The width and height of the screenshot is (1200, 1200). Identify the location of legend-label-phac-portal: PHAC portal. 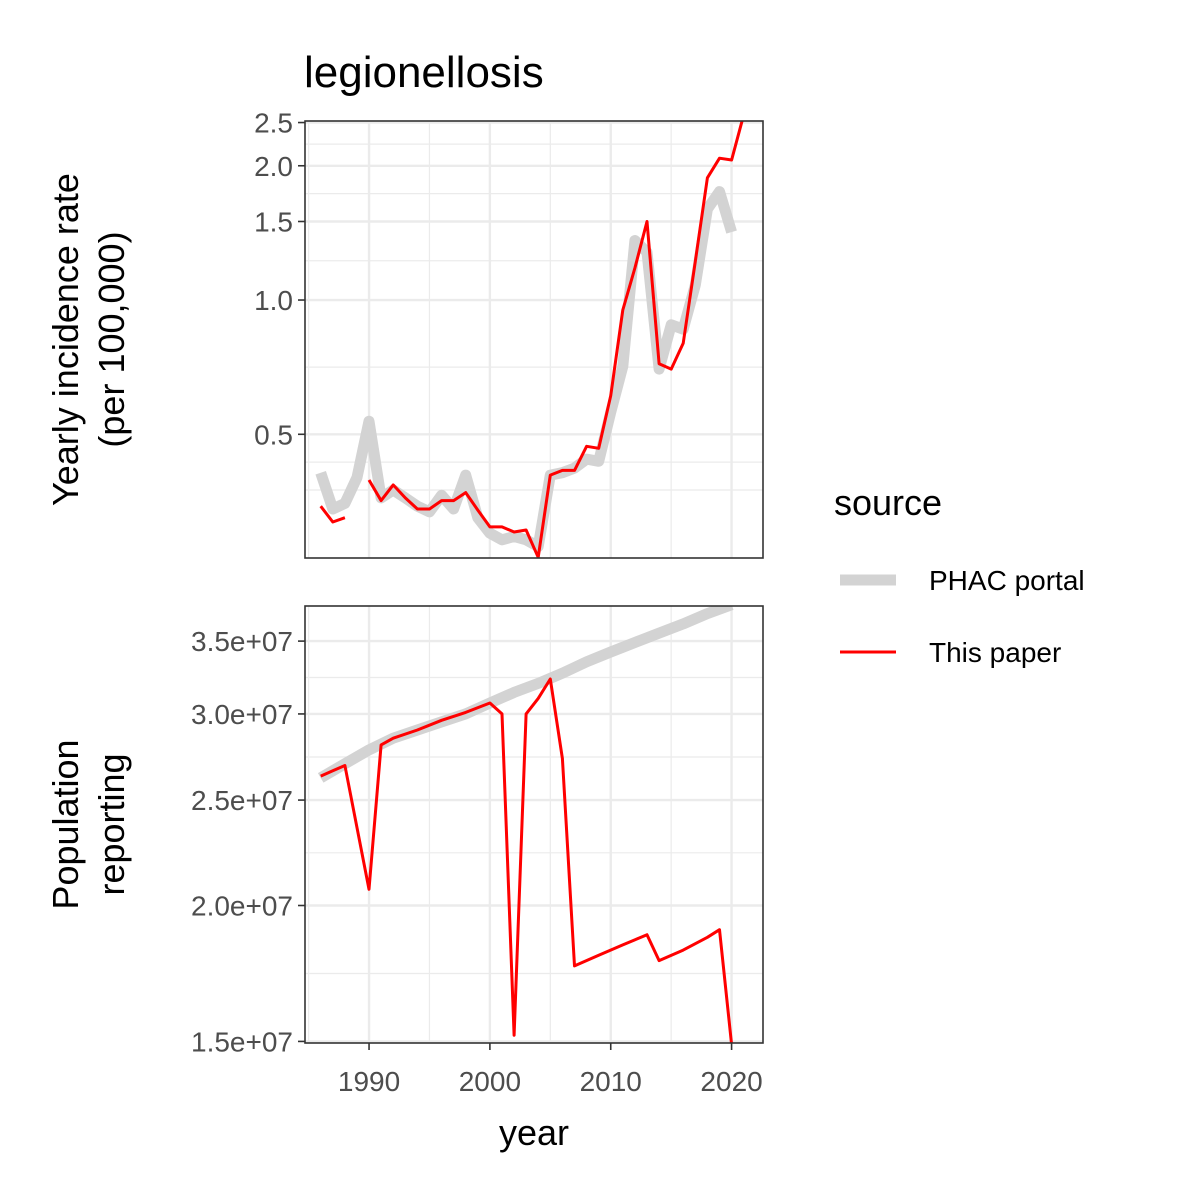
(1007, 580).